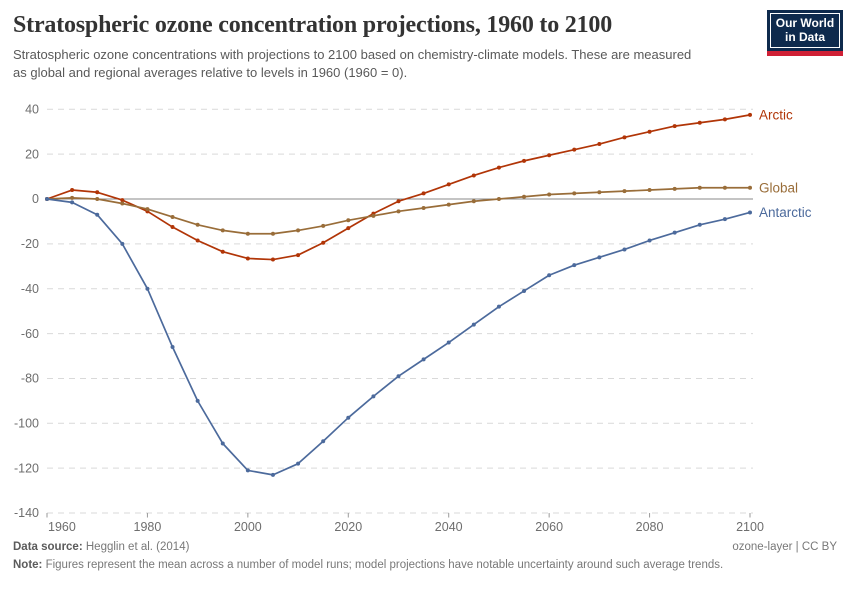  I want to click on data-source-line: Data source: Hegglin et al. (2014), so click(101, 547).